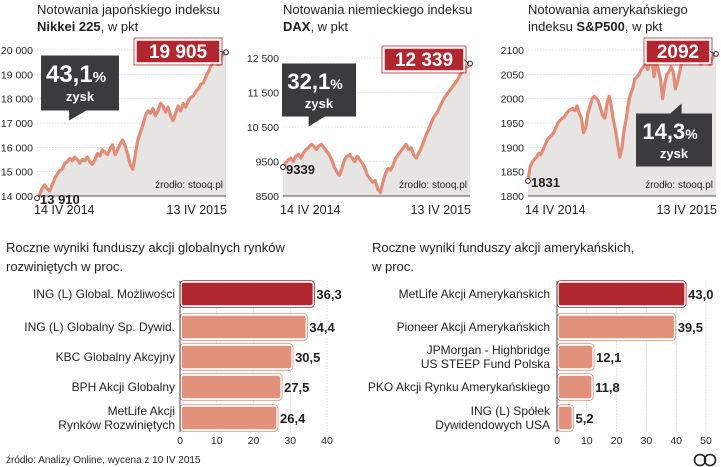 The height and width of the screenshot is (467, 721). Describe the element at coordinates (17, 148) in the screenshot. I see `y-tick-label: 16 000` at that location.